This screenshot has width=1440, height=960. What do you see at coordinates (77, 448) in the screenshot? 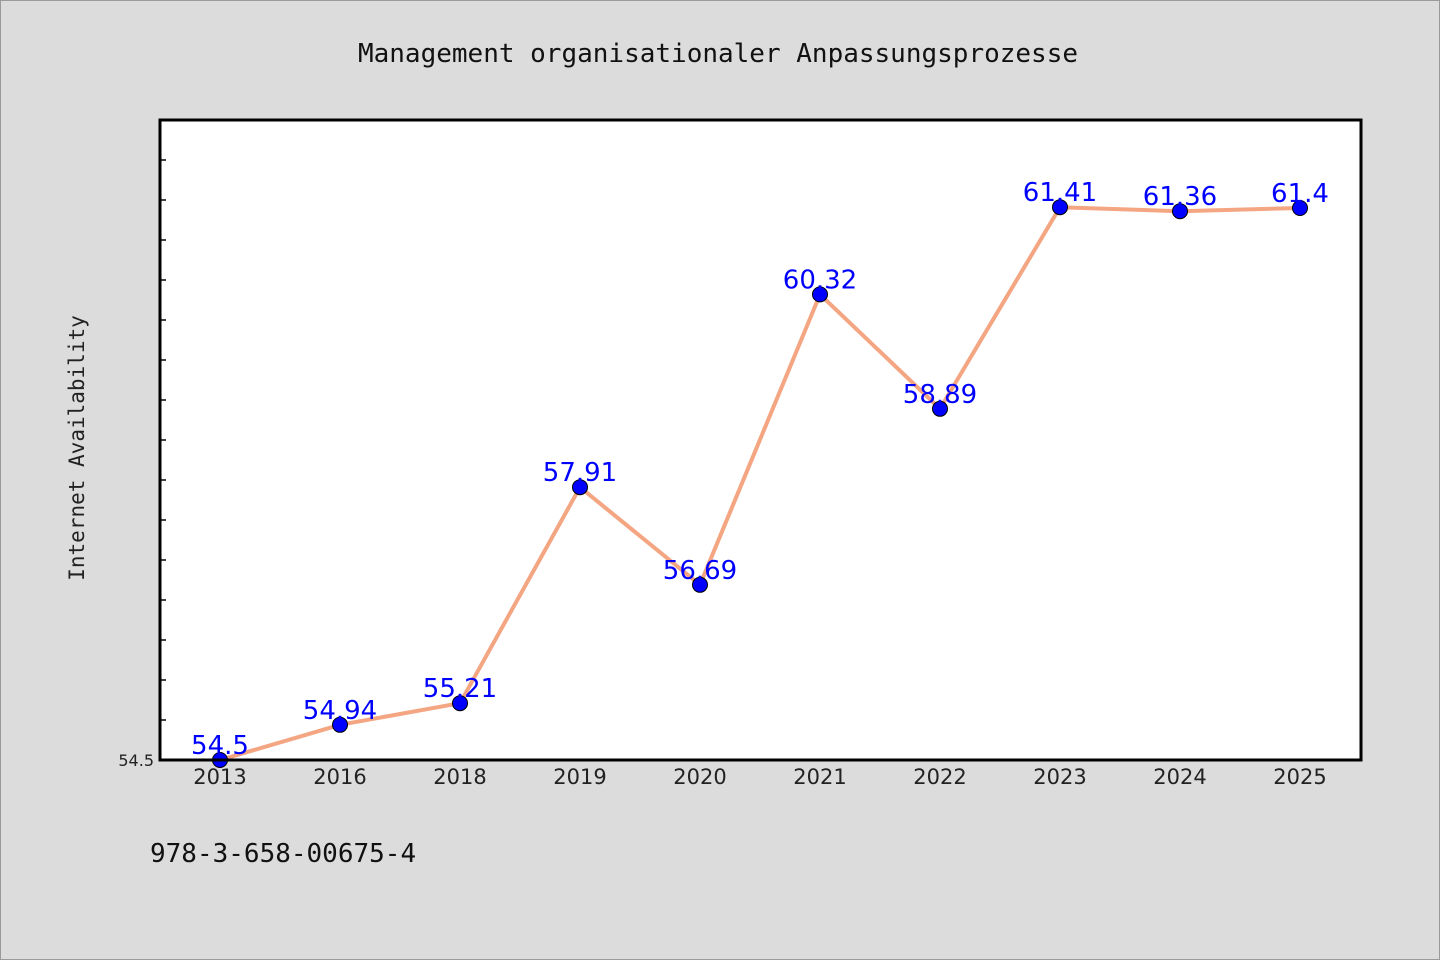
I see `y-axis-label: Internet Availability` at bounding box center [77, 448].